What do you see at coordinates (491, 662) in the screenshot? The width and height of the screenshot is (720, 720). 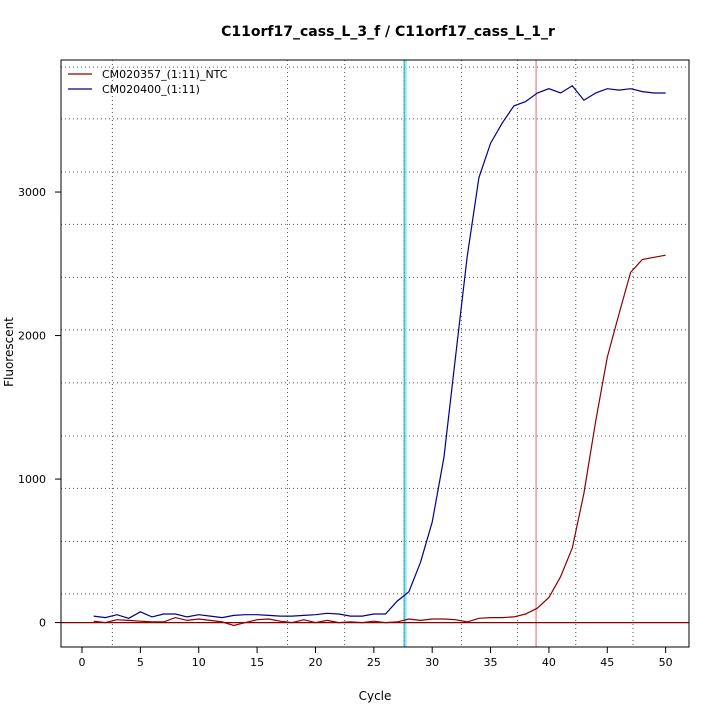 I see `x-tick-label-7: 35` at bounding box center [491, 662].